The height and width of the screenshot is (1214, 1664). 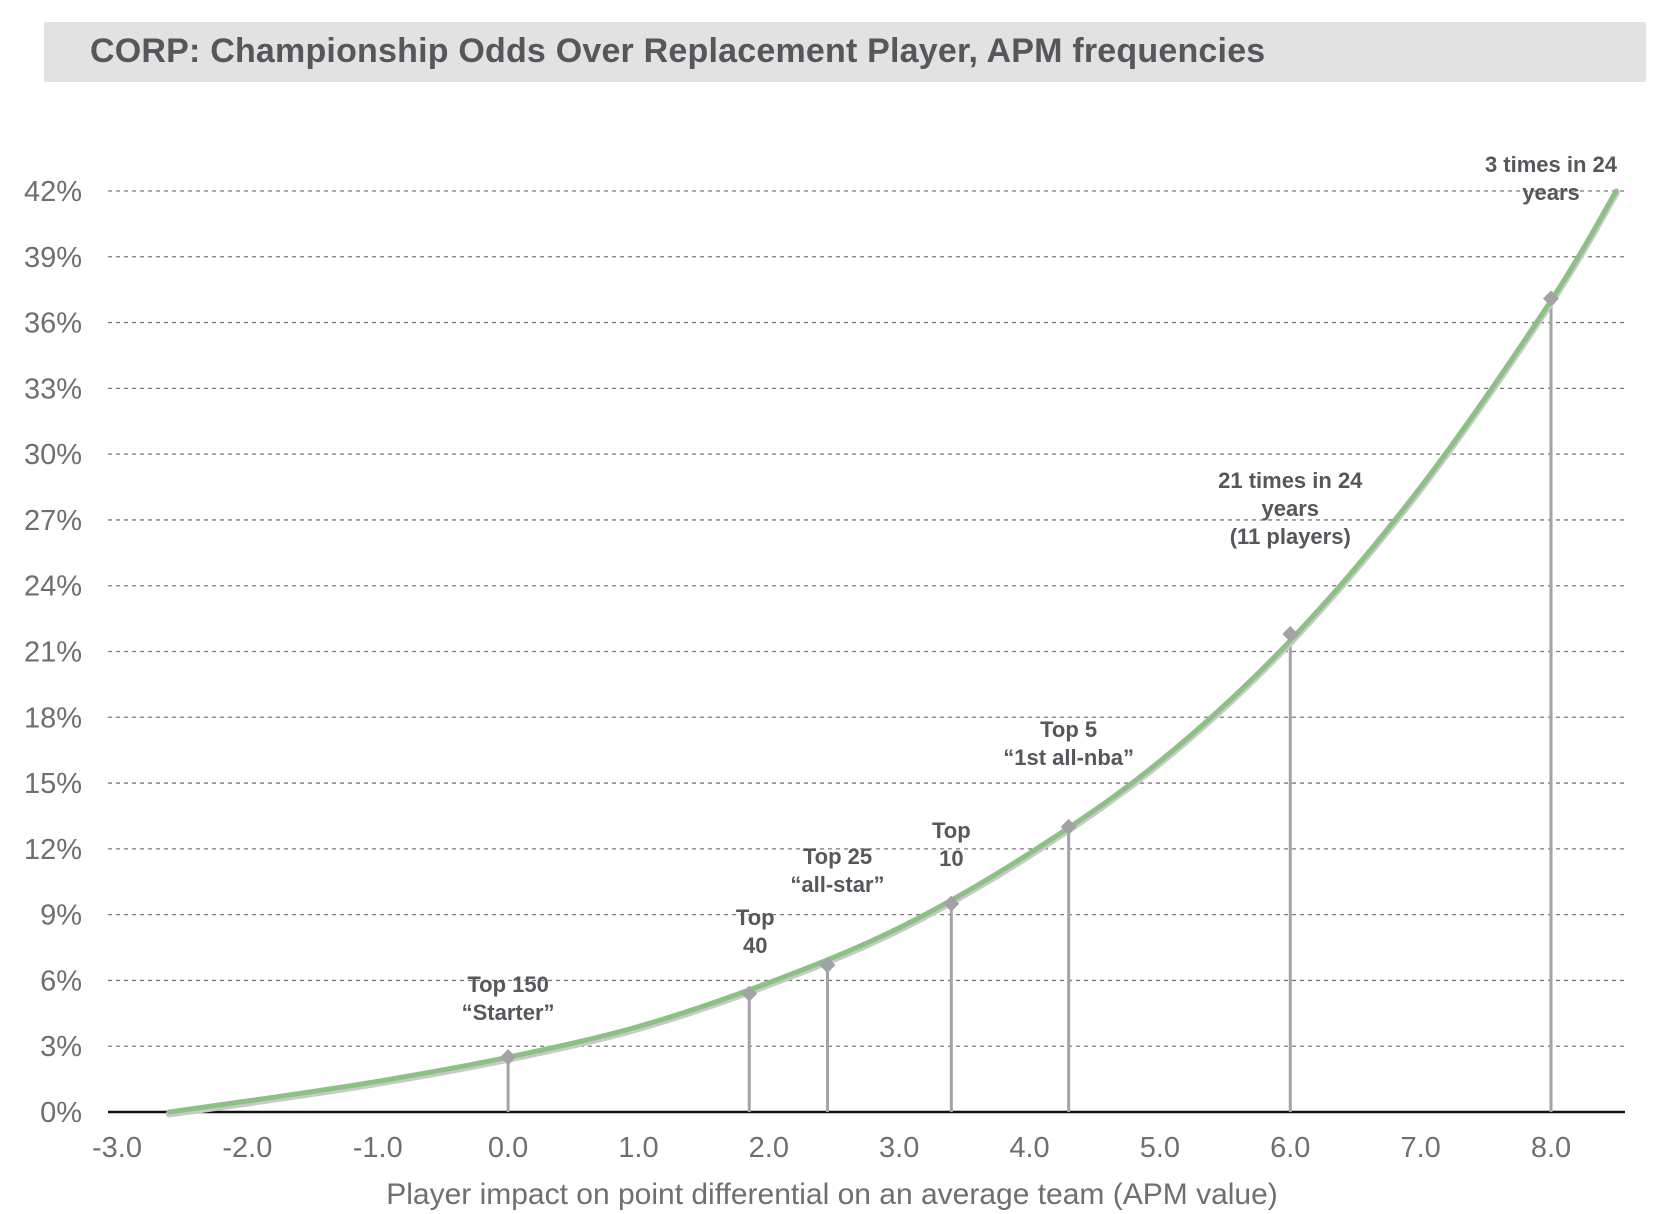 I want to click on marker-annotation: Top 10, so click(x=951, y=844).